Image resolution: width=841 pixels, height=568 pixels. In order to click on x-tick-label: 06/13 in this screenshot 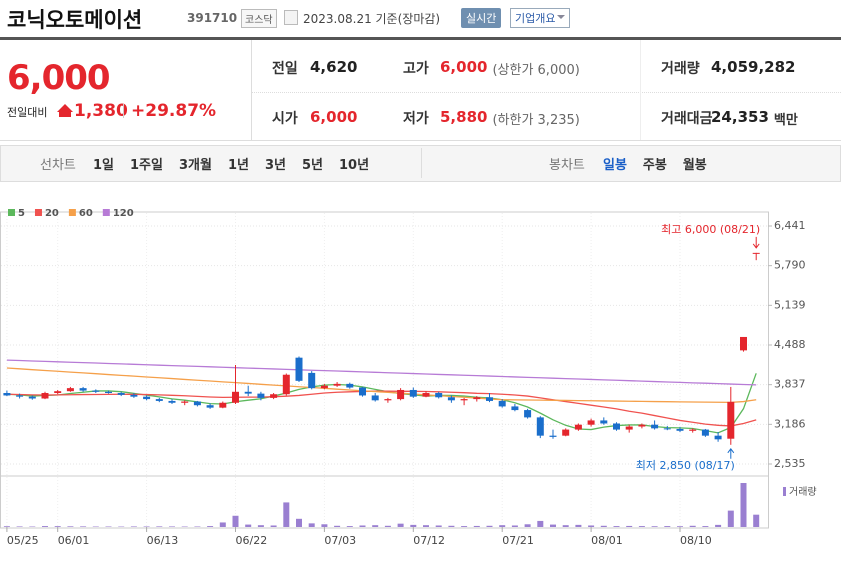, I will do `click(163, 540)`.